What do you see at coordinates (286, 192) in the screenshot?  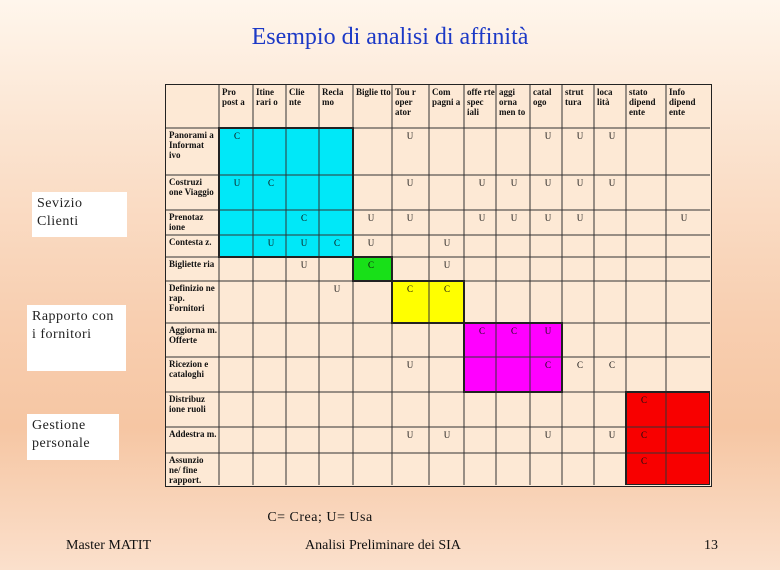 I see `cluster-clienti-border` at bounding box center [286, 192].